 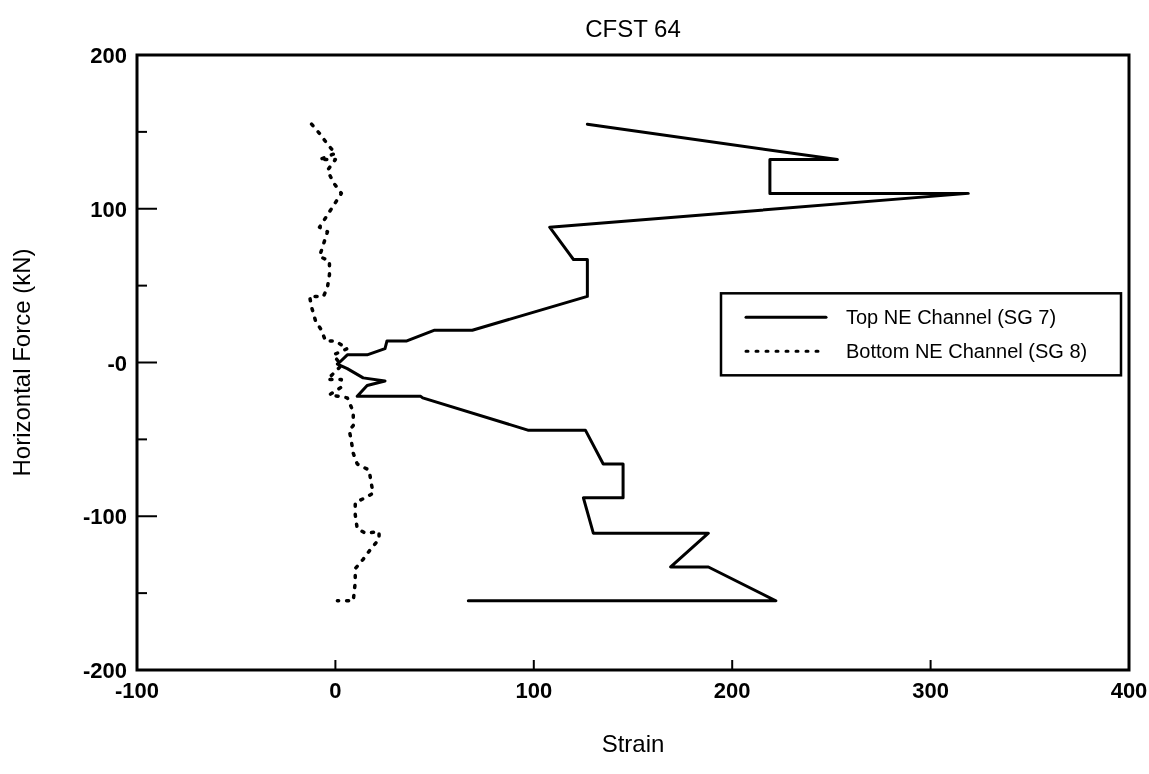 What do you see at coordinates (732, 690) in the screenshot?
I see `x-tick-label: 200` at bounding box center [732, 690].